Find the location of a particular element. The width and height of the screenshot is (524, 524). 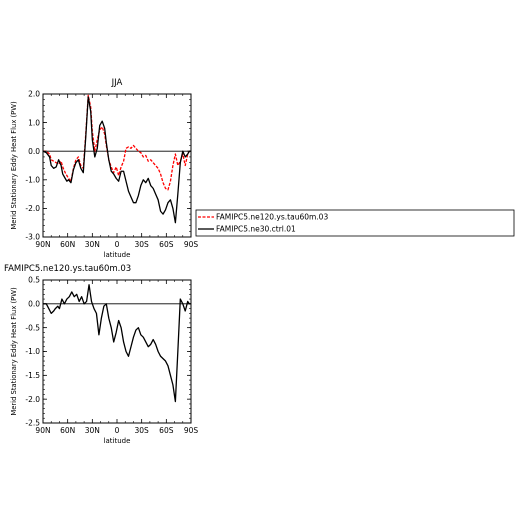

y-tick-label: -1.5 is located at coordinates (32, 375).